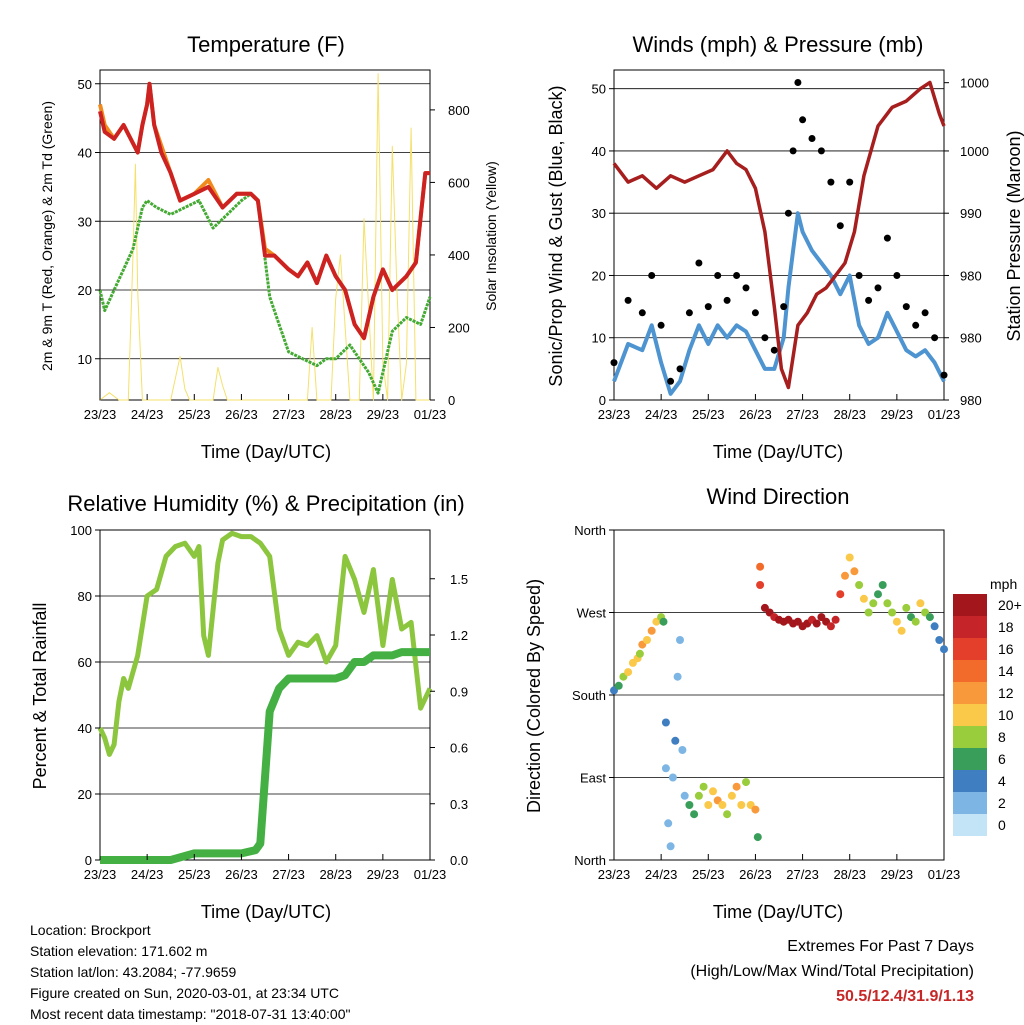 This screenshot has width=1024, height=1025. I want to click on colorbar-label: 8, so click(1002, 737).